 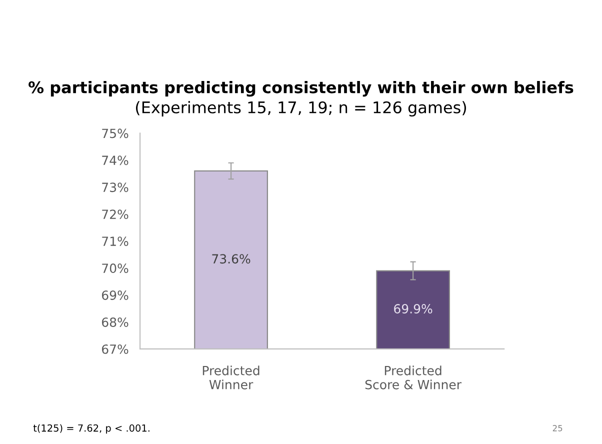 What do you see at coordinates (115, 161) in the screenshot?
I see `y-tick-label: 74%` at bounding box center [115, 161].